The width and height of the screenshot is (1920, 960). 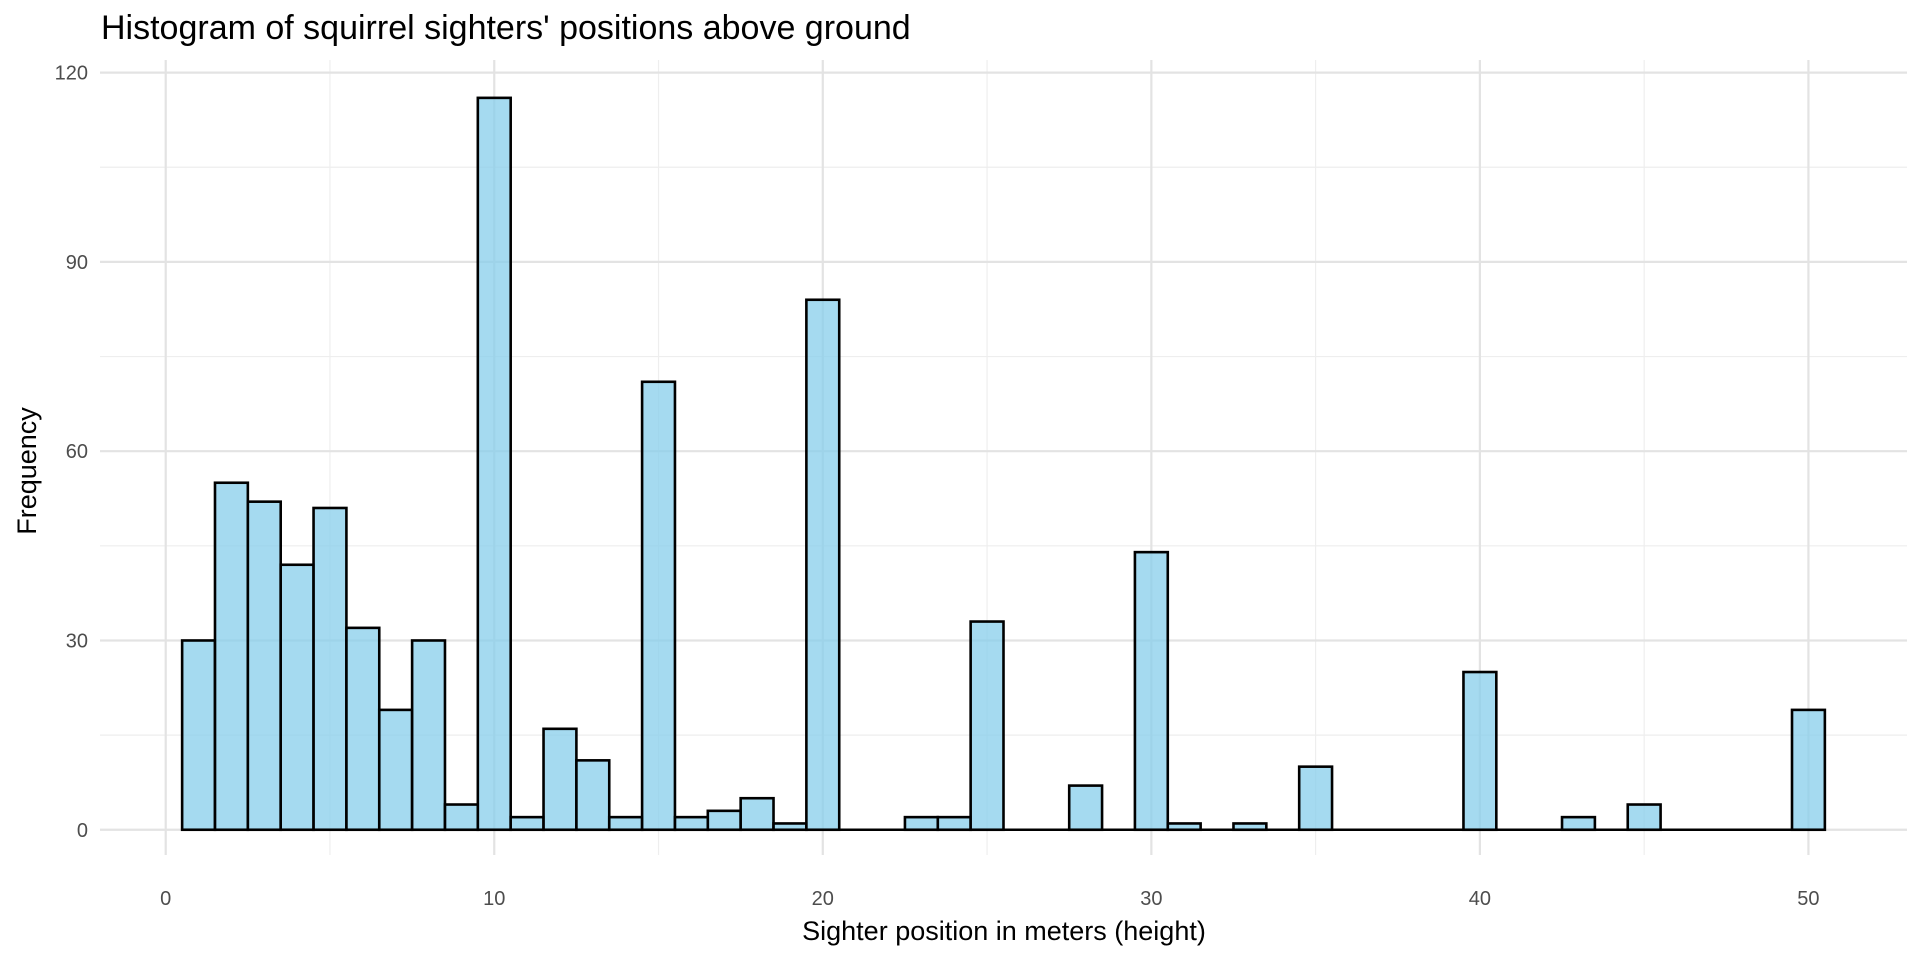 I want to click on y-tick-label: 60, so click(x=77, y=452).